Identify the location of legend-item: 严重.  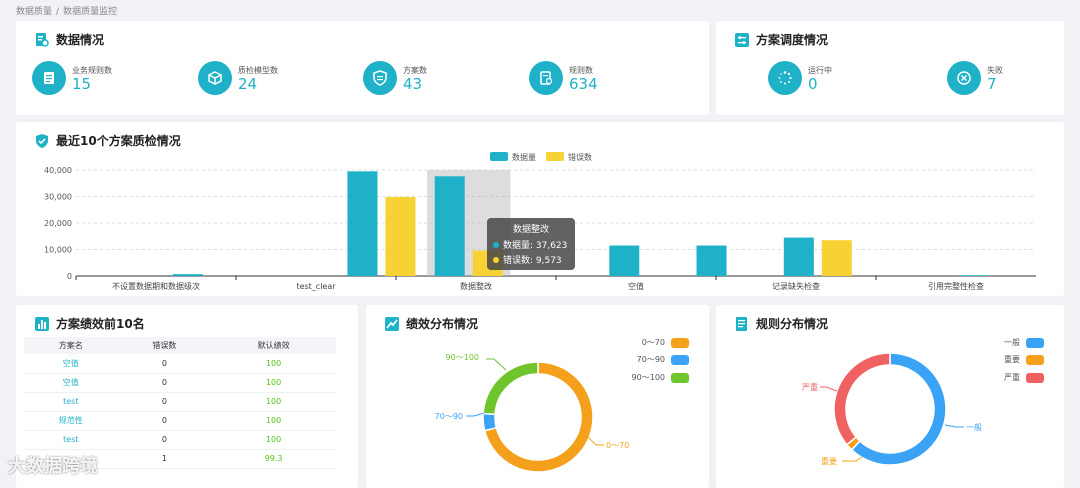
(1024, 377).